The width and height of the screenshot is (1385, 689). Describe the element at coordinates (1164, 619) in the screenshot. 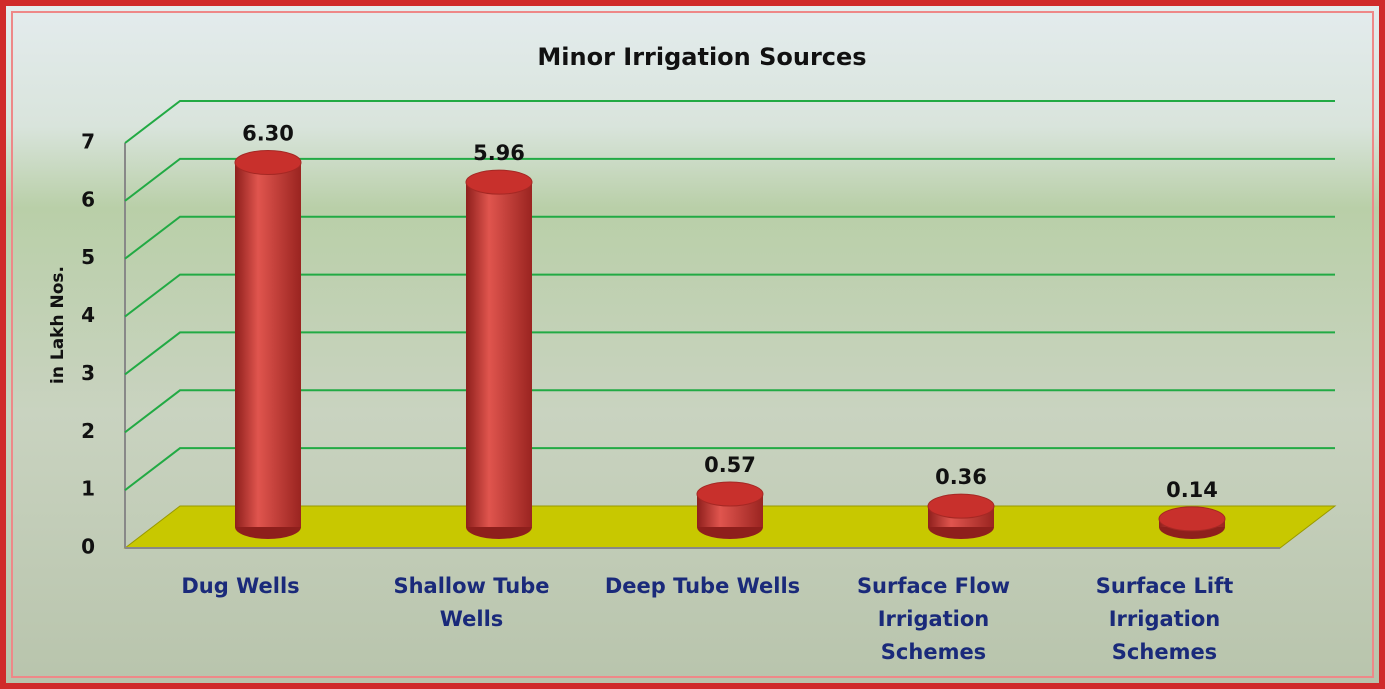

I see `x-tick-label: Surface Lift Irrigation Schemes` at that location.